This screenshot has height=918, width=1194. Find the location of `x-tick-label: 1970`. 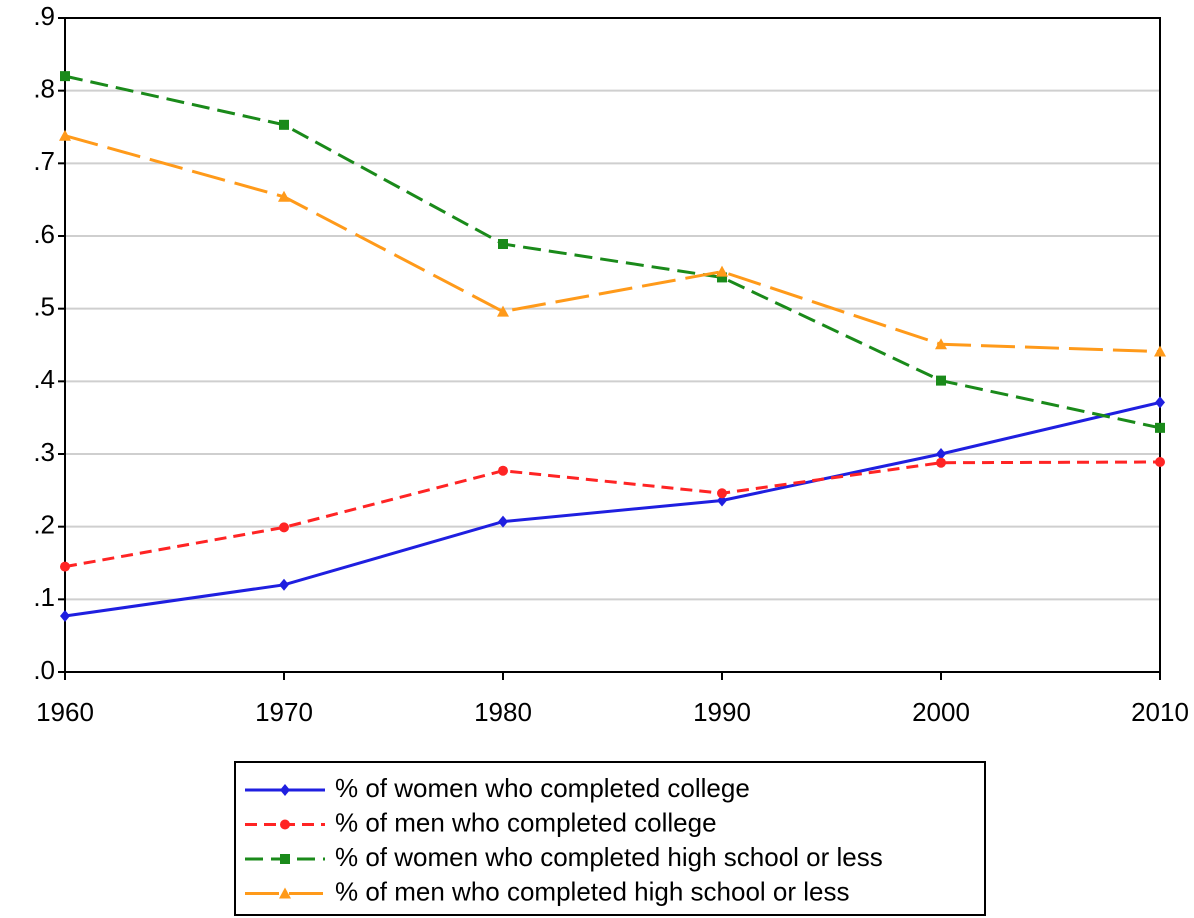

x-tick-label: 1970 is located at coordinates (284, 712).